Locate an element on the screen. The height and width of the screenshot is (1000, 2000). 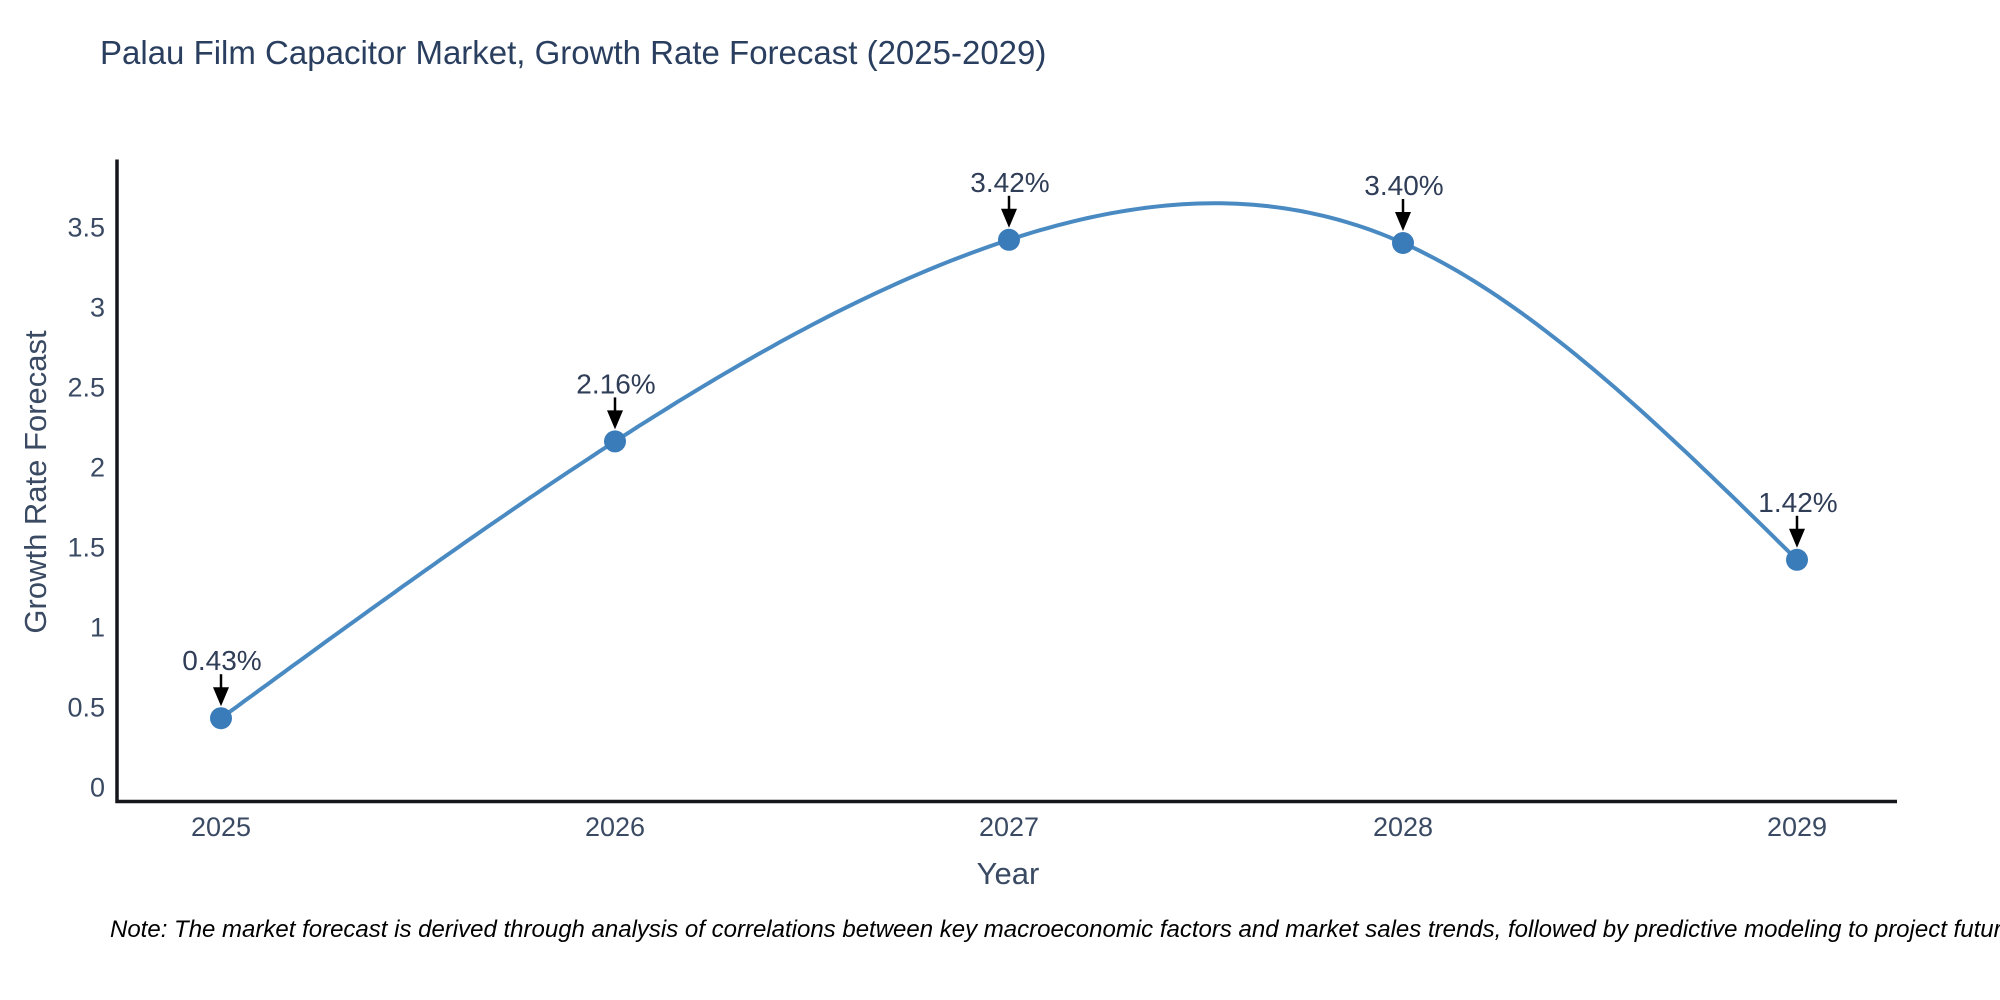
y-tick-label: 2.5 is located at coordinates (86, 388).